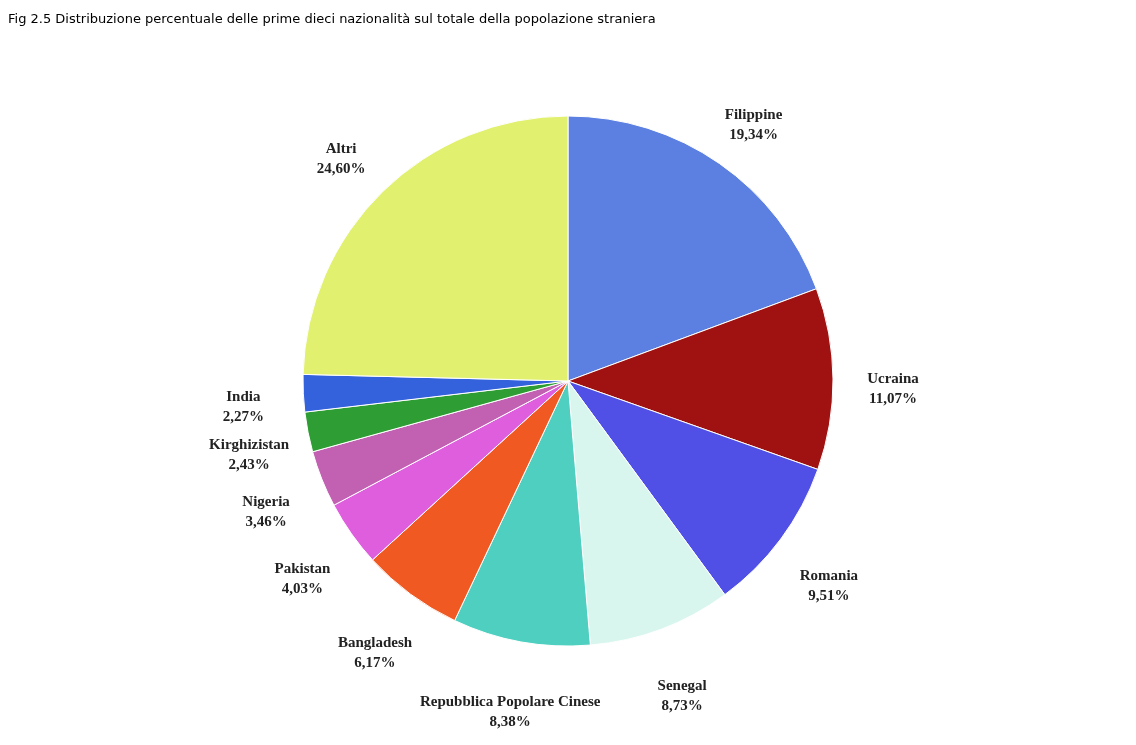  What do you see at coordinates (893, 378) in the screenshot?
I see `slice-label: Ucraina` at bounding box center [893, 378].